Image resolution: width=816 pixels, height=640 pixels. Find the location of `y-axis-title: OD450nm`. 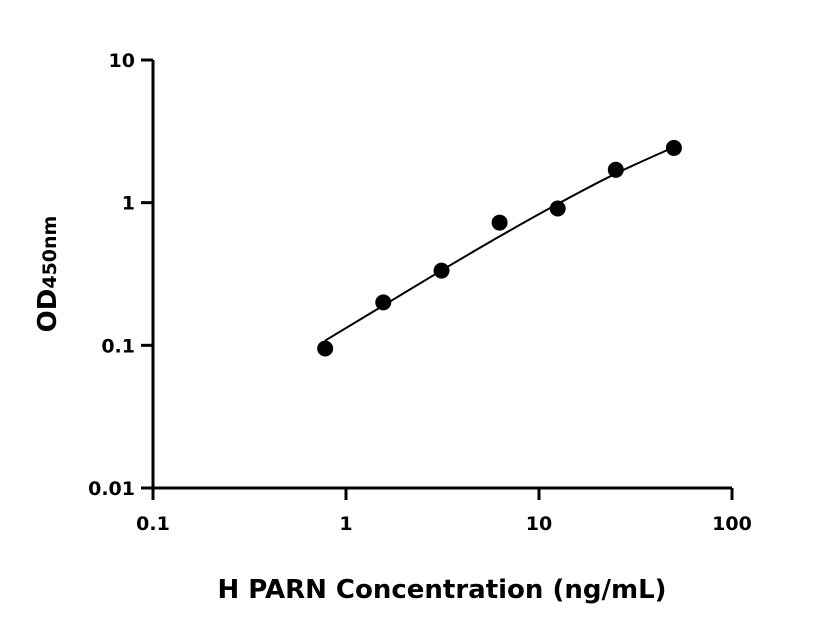

y-axis-title: OD450nm is located at coordinates (48, 274).